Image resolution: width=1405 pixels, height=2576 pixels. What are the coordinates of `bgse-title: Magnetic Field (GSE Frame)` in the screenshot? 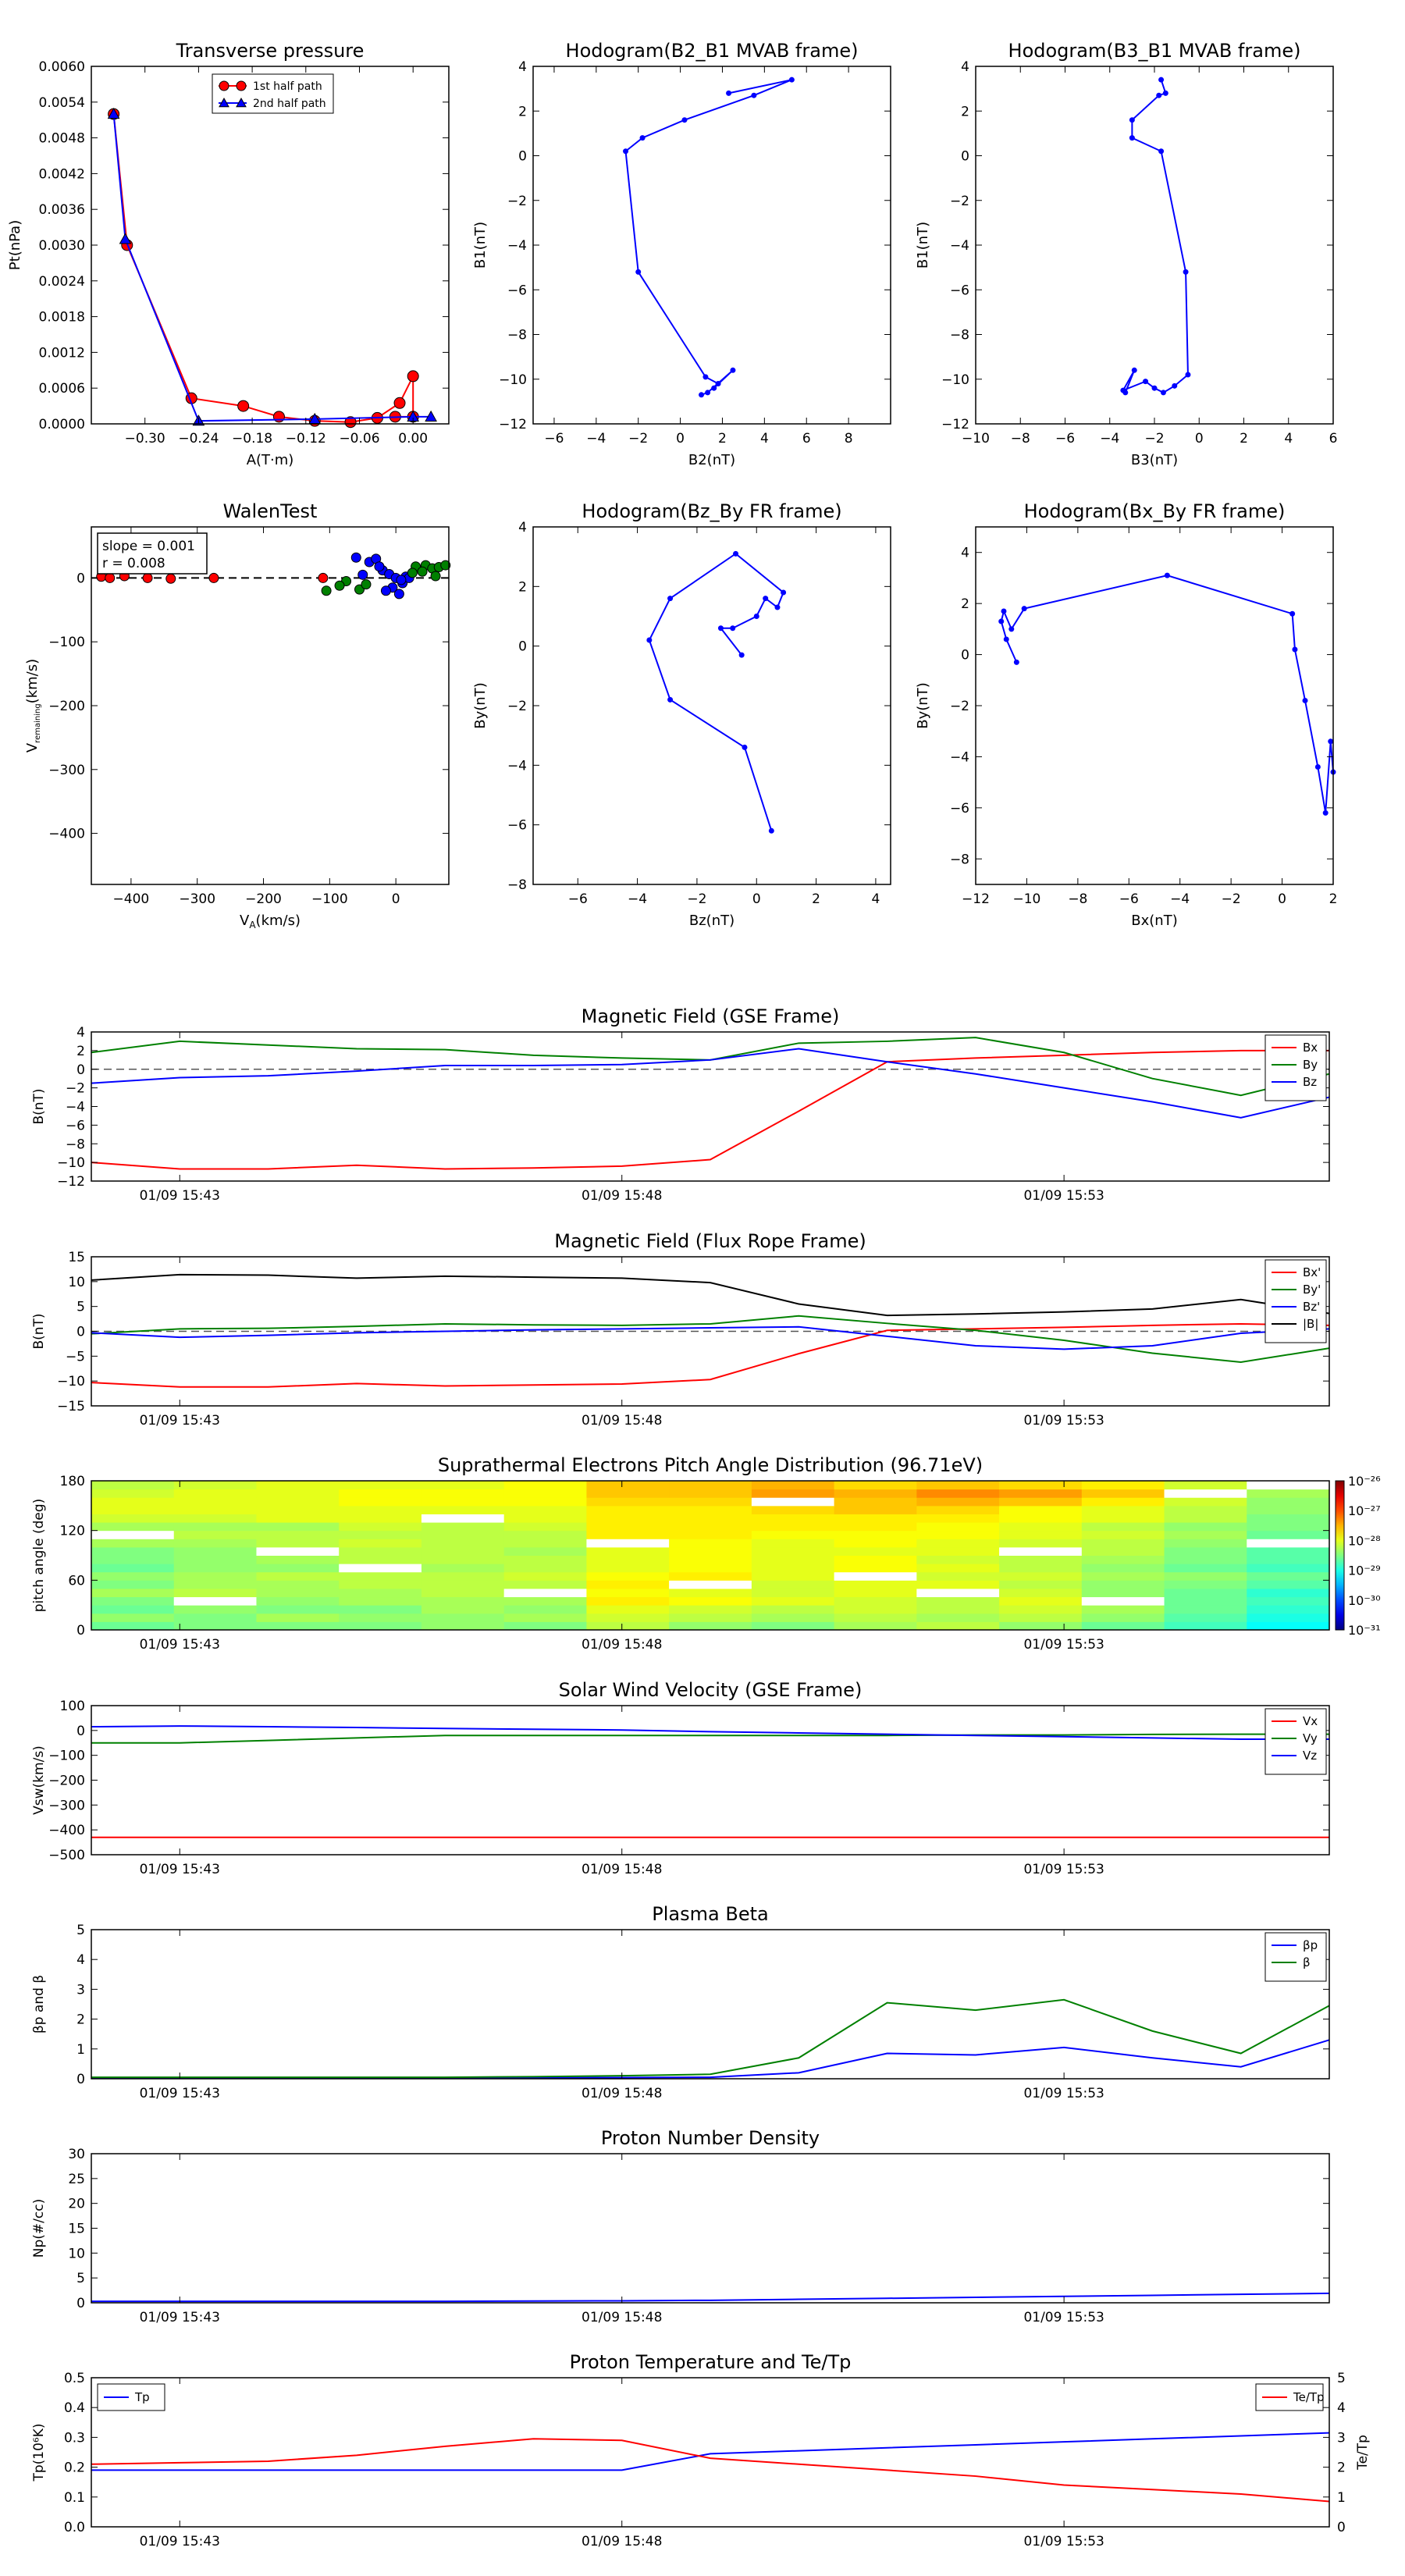 It's located at (711, 1016).